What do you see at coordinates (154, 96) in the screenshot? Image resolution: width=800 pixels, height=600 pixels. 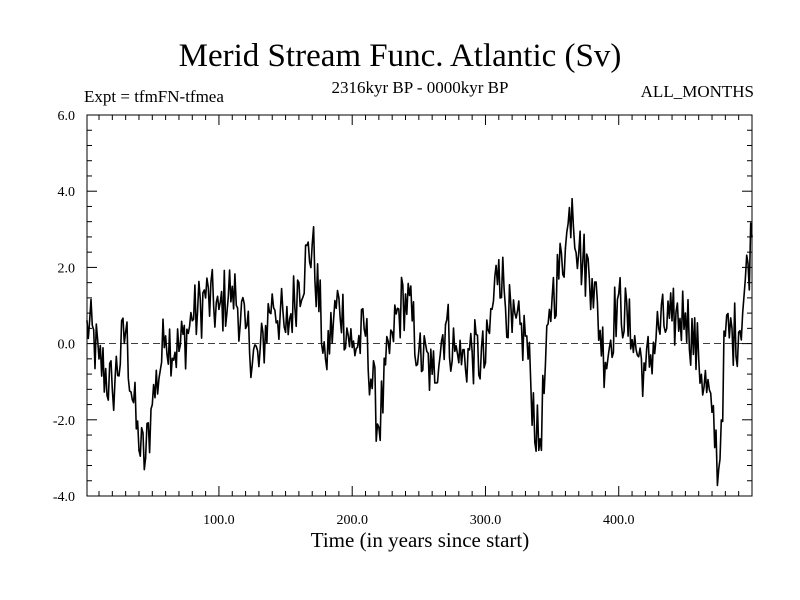 I see `experiment-label: Expt = tfmFN-tfmea` at bounding box center [154, 96].